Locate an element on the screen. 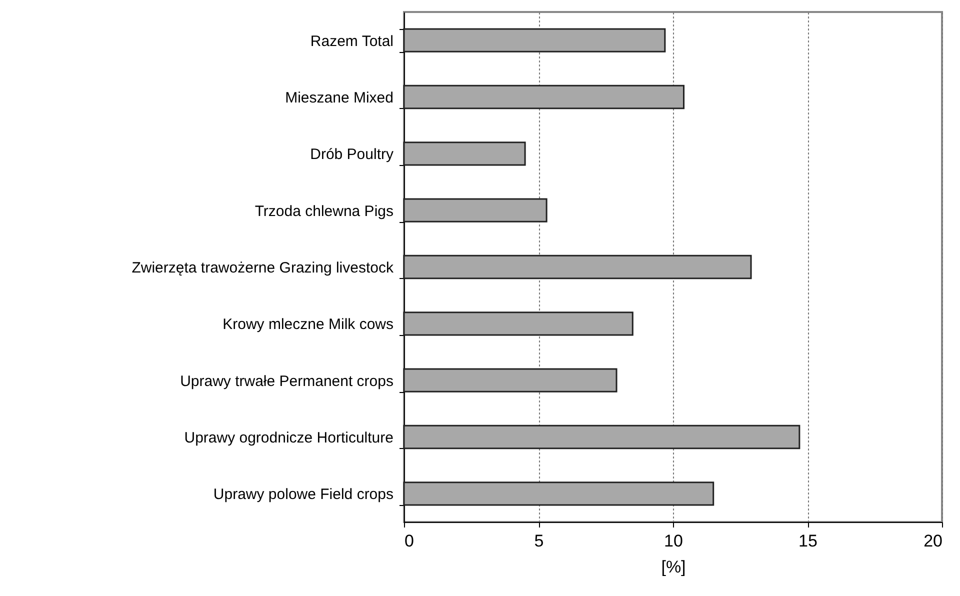  y-tick-label: Krowy mleczne Milk cows is located at coordinates (308, 325).